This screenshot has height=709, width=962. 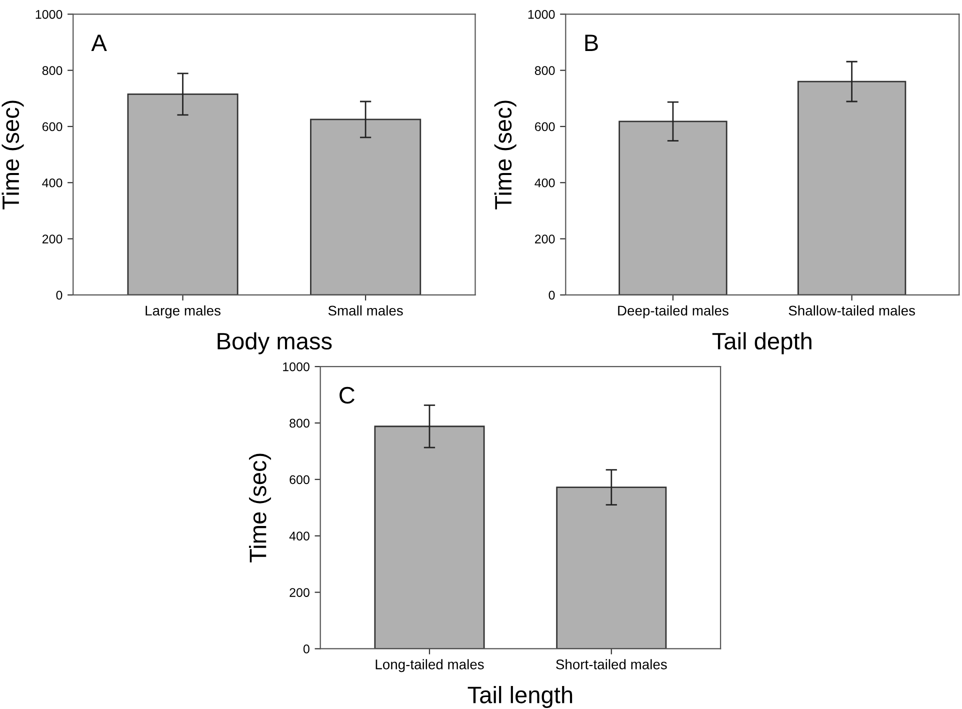 I want to click on x-tick-label: Small males, so click(x=365, y=310).